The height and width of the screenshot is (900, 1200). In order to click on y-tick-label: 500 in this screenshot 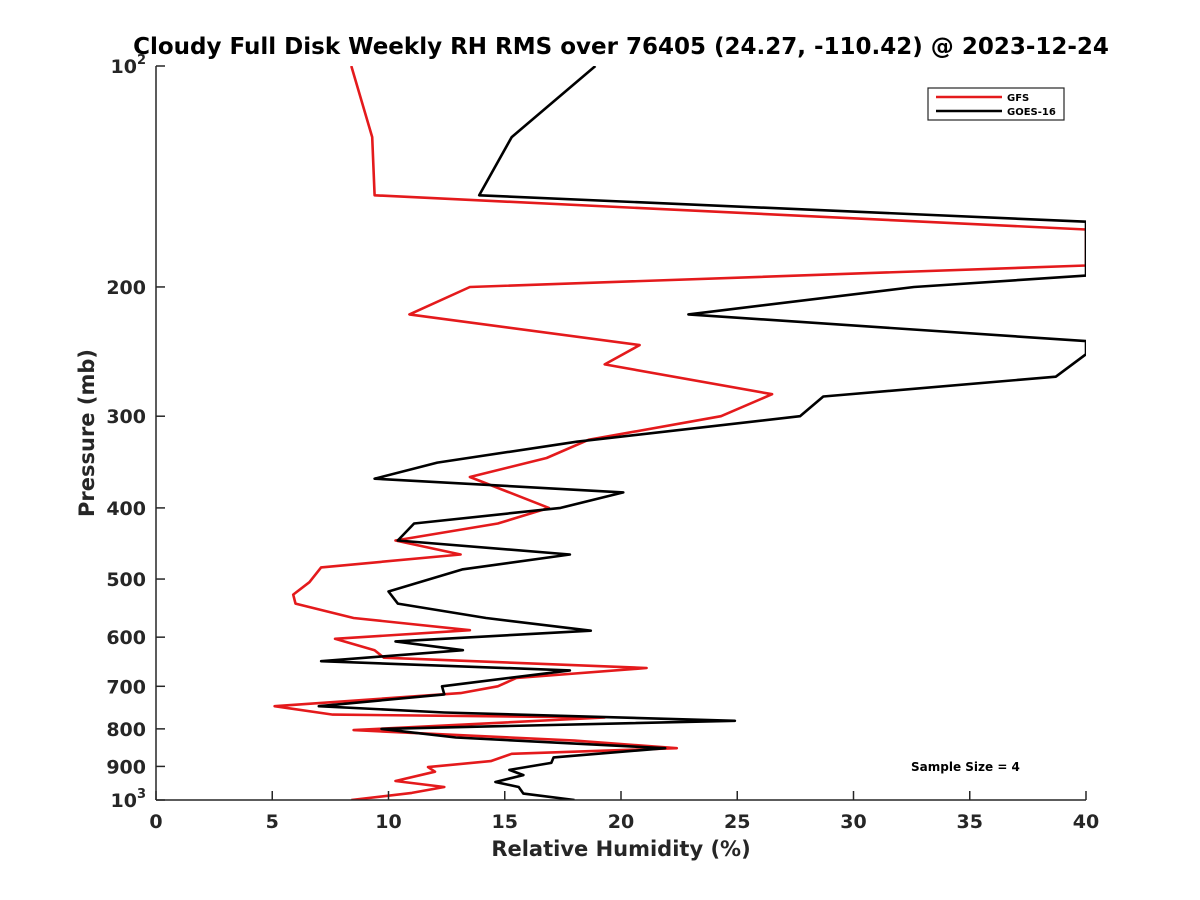, I will do `click(126, 580)`.